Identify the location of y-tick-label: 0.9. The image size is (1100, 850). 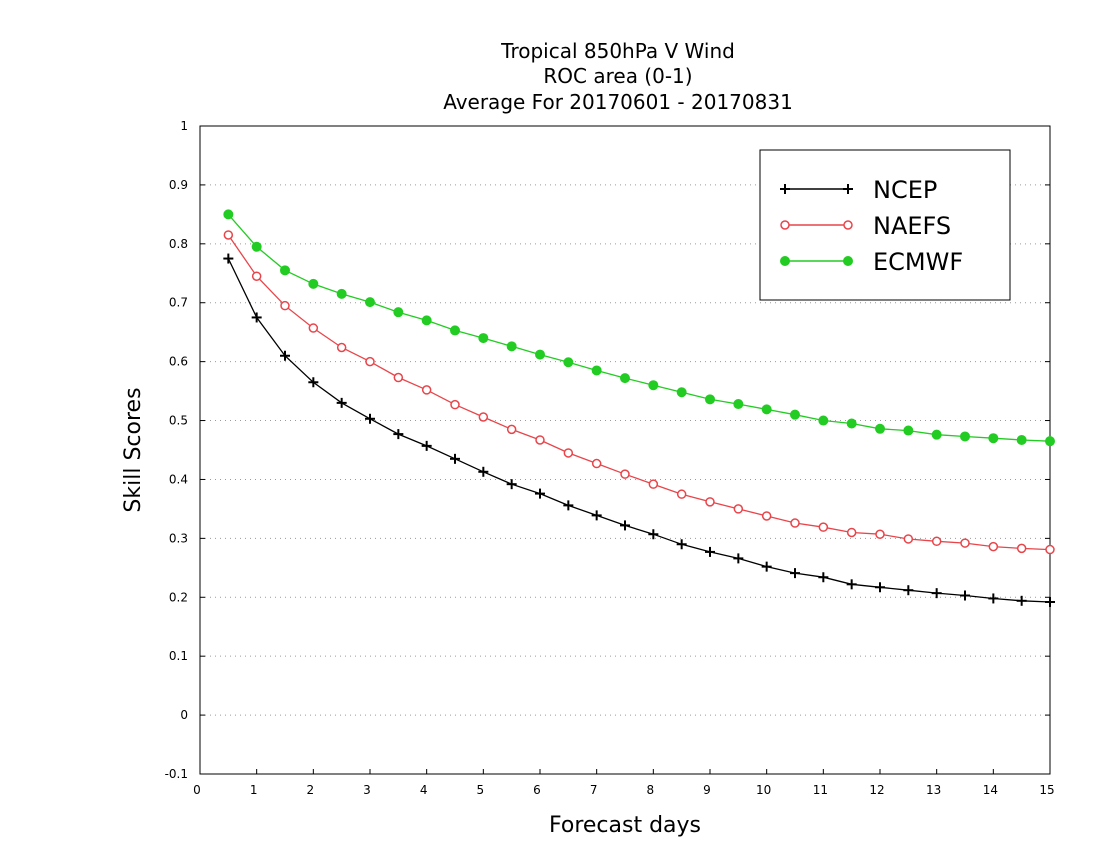
(178, 185).